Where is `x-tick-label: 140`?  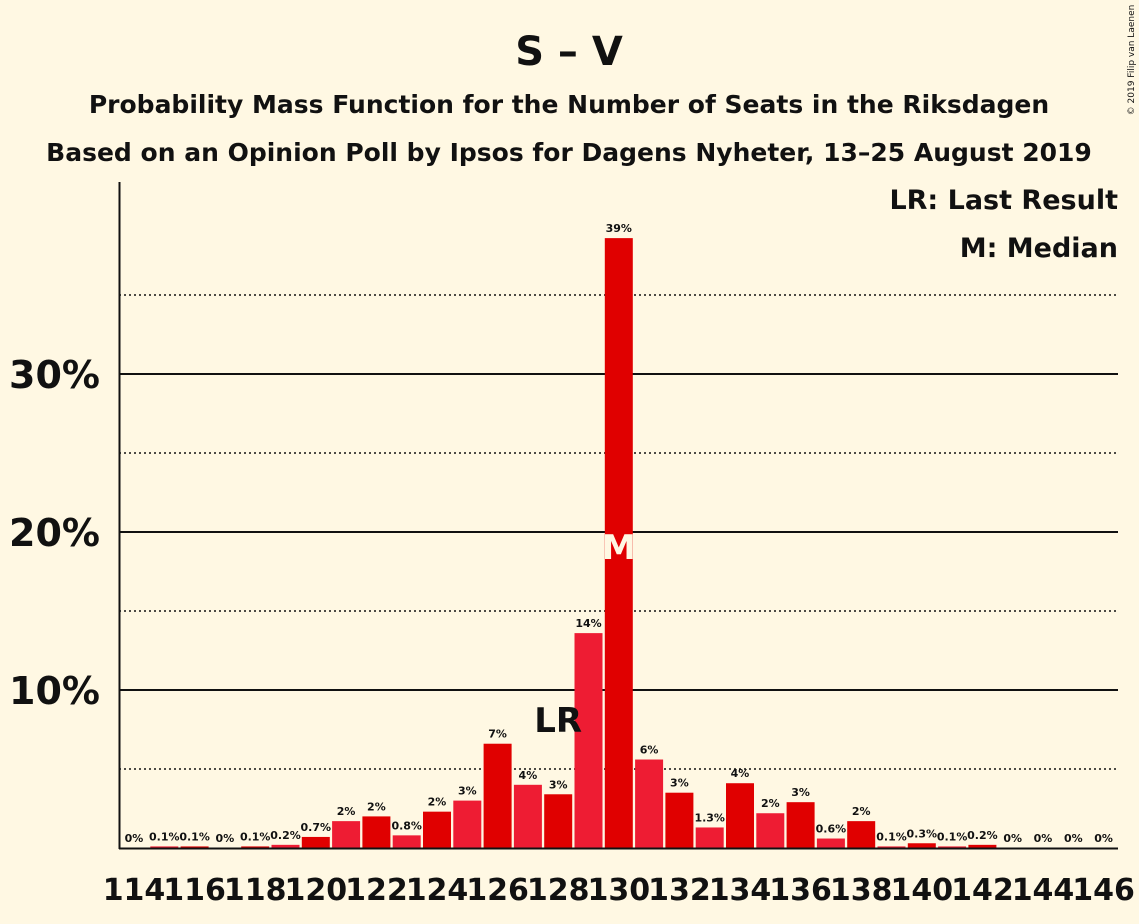
x-tick-label: 140 is located at coordinates (921, 890).